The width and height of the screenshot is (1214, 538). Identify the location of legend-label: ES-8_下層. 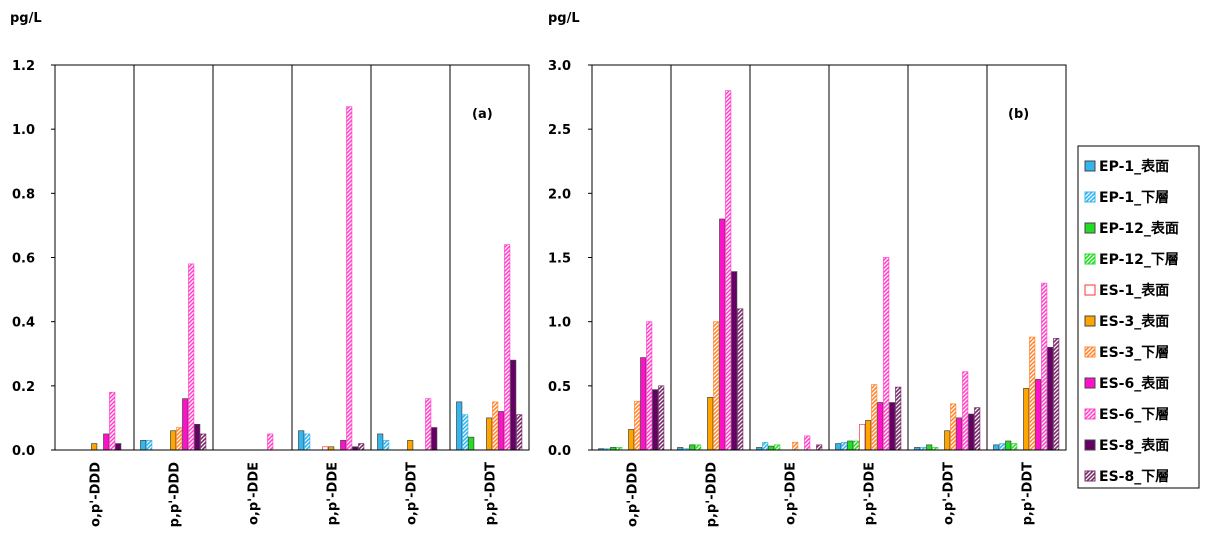
(1134, 477).